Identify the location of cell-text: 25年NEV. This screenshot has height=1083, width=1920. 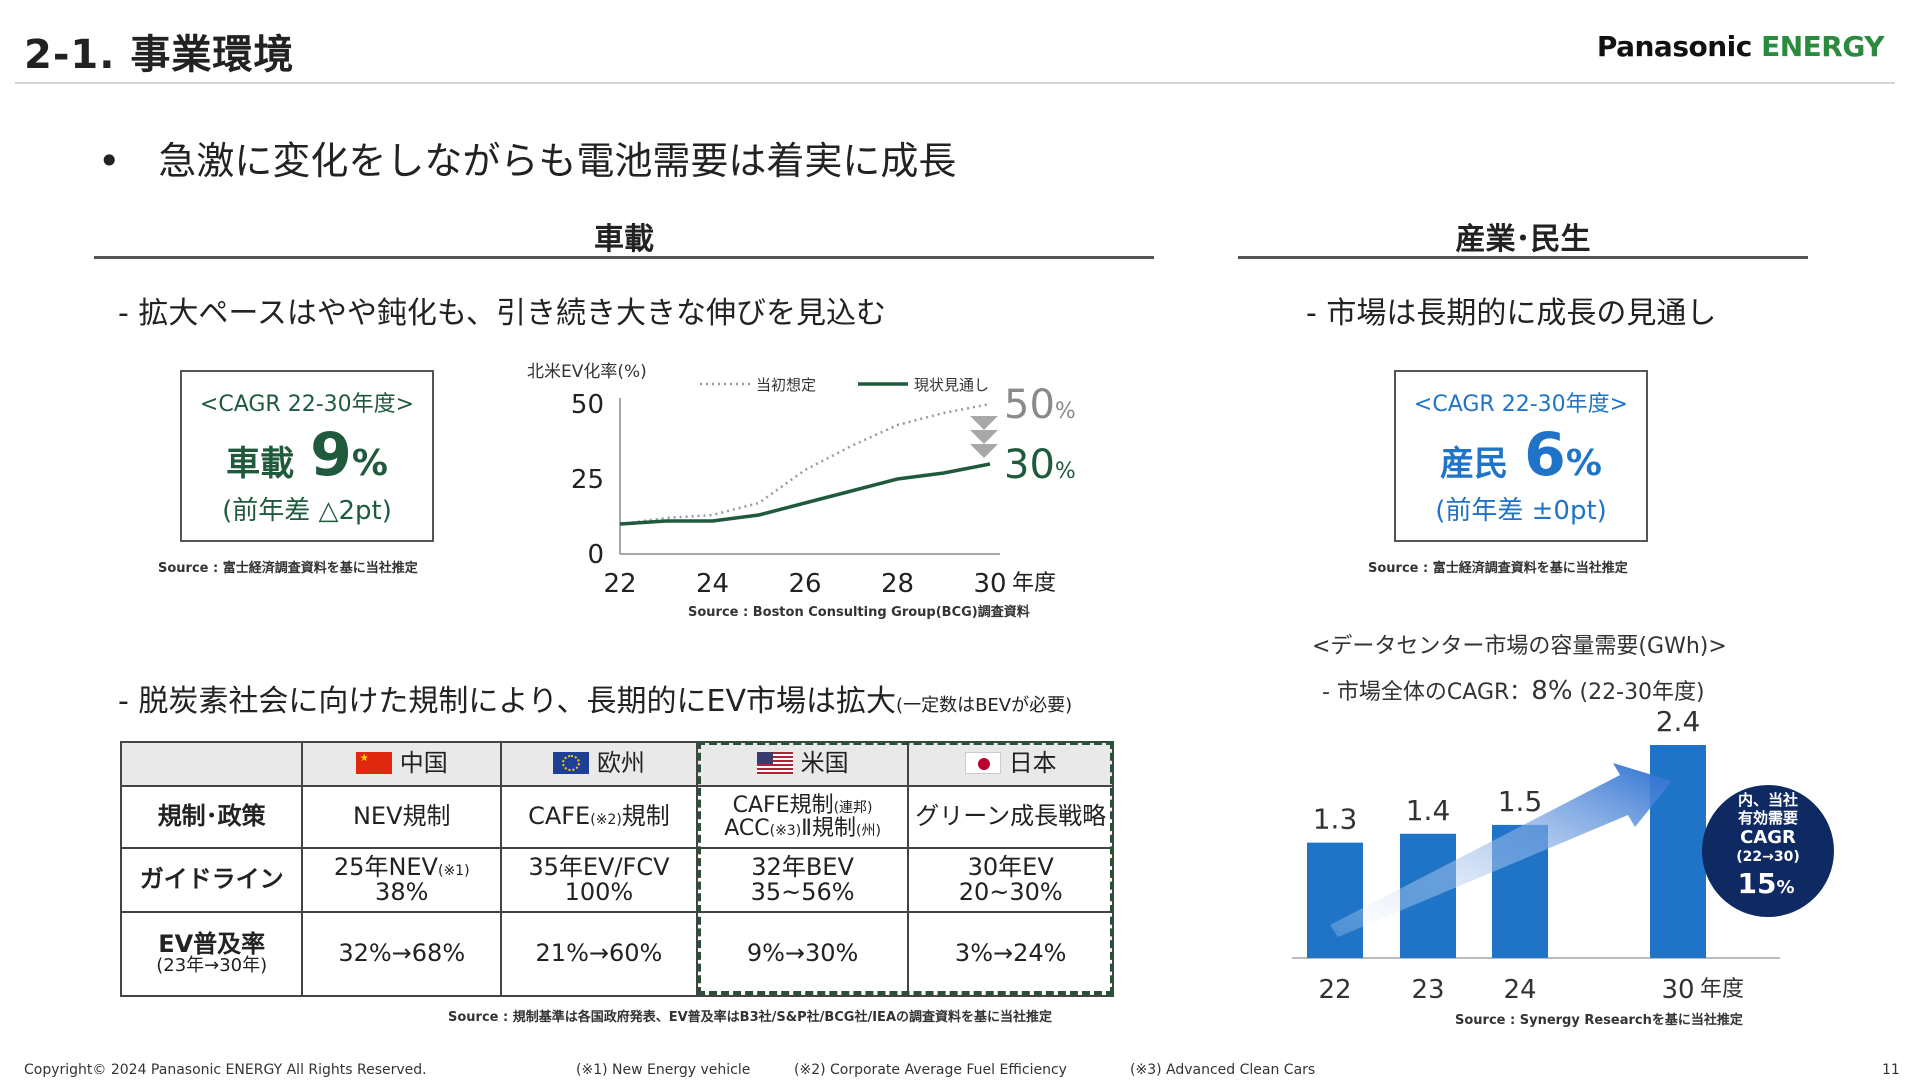
(385, 866).